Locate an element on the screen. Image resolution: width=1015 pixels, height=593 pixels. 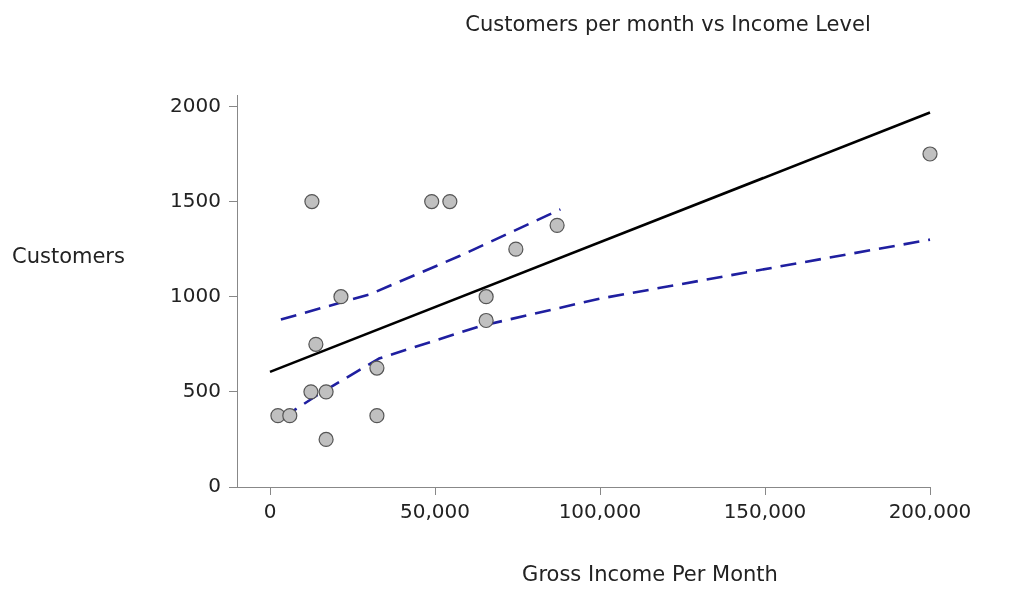
y-tick-label: 1500 is located at coordinates (195, 199).